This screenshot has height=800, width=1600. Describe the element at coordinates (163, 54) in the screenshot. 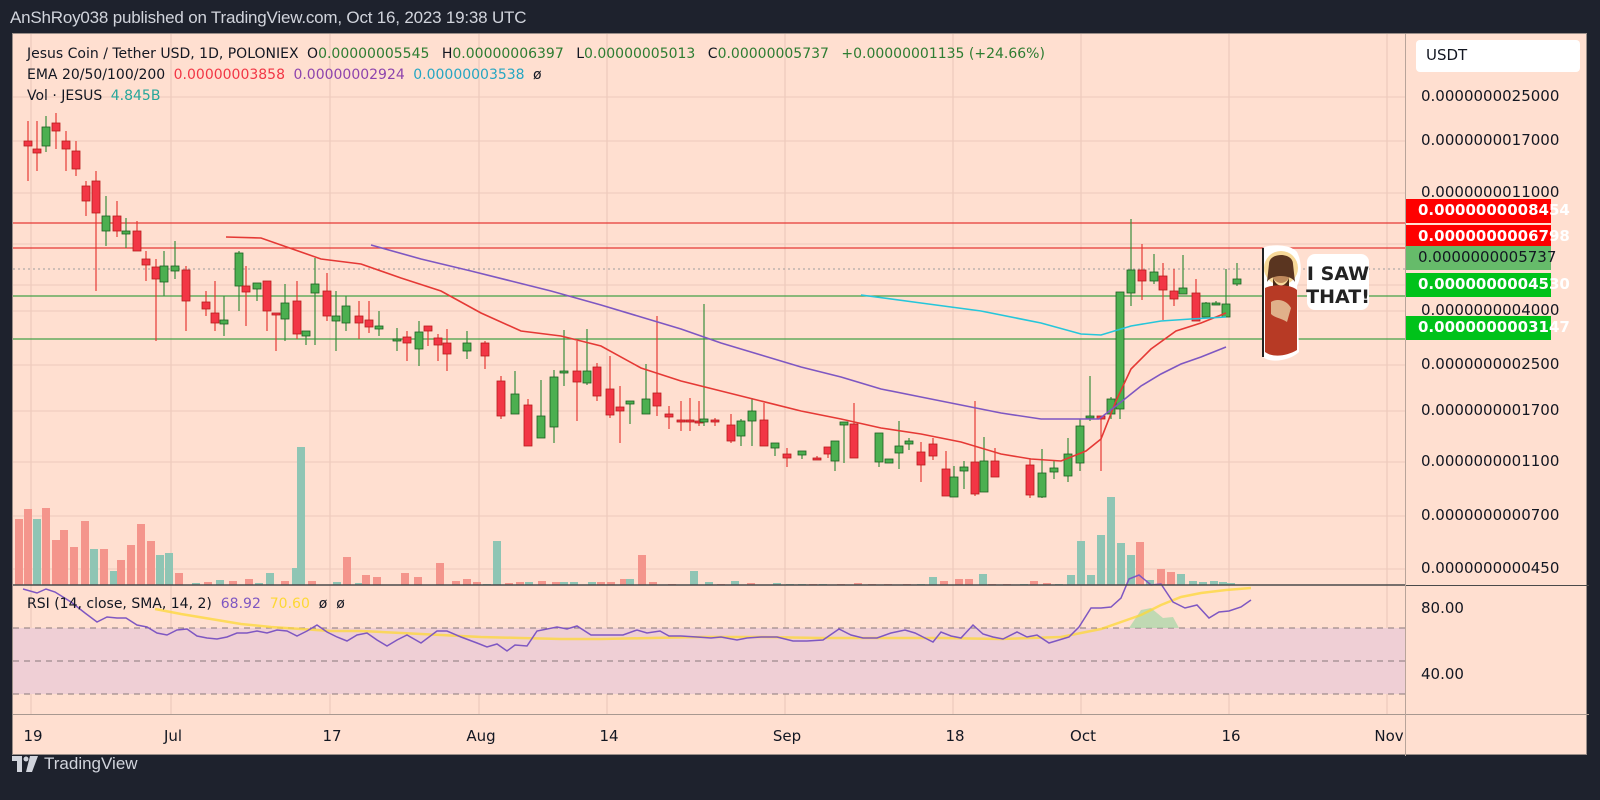

I see `symbol-label: Jesus Coin / Tether USD, 1D, POLONIEX` at that location.